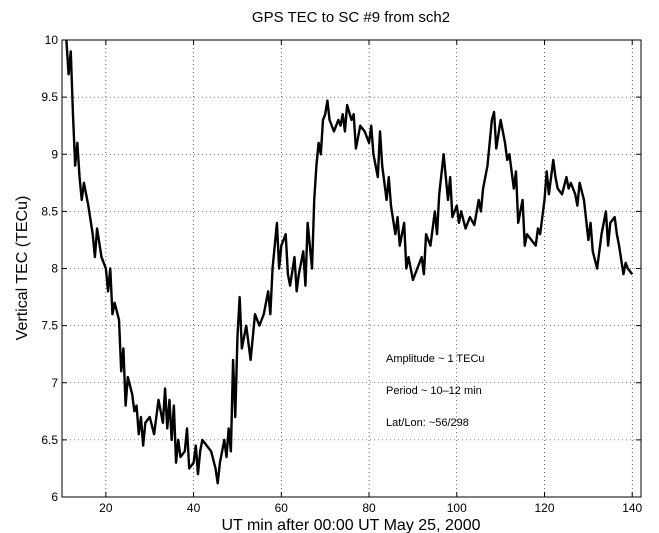  Describe the element at coordinates (282, 508) in the screenshot. I see `x-tick-label: 60` at that location.